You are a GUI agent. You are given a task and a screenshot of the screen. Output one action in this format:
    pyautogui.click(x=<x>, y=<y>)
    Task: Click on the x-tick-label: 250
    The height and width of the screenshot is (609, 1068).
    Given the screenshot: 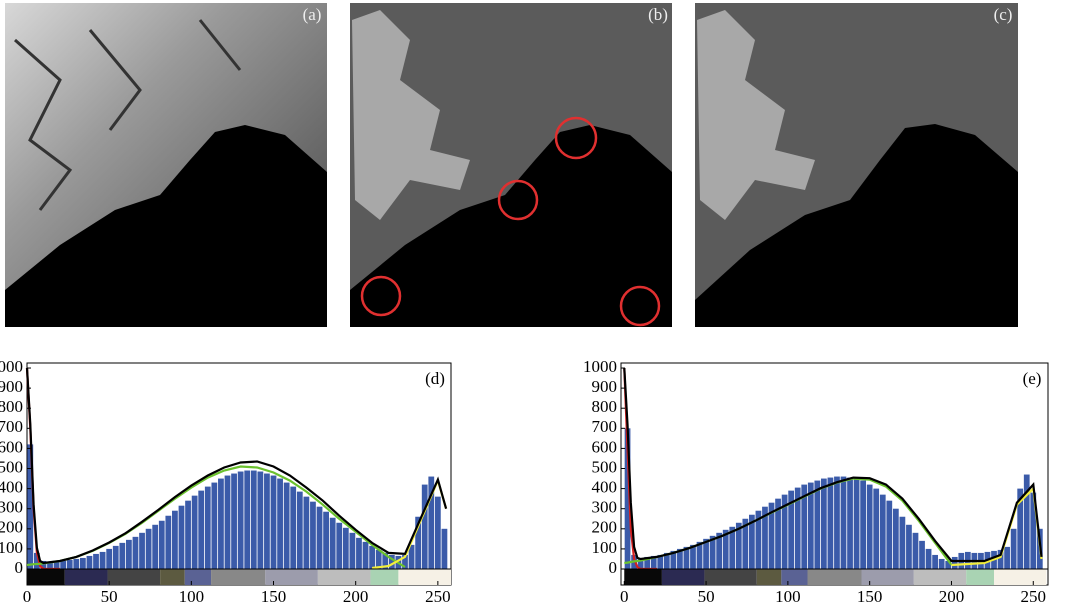 What is the action you would take?
    pyautogui.click(x=438, y=596)
    